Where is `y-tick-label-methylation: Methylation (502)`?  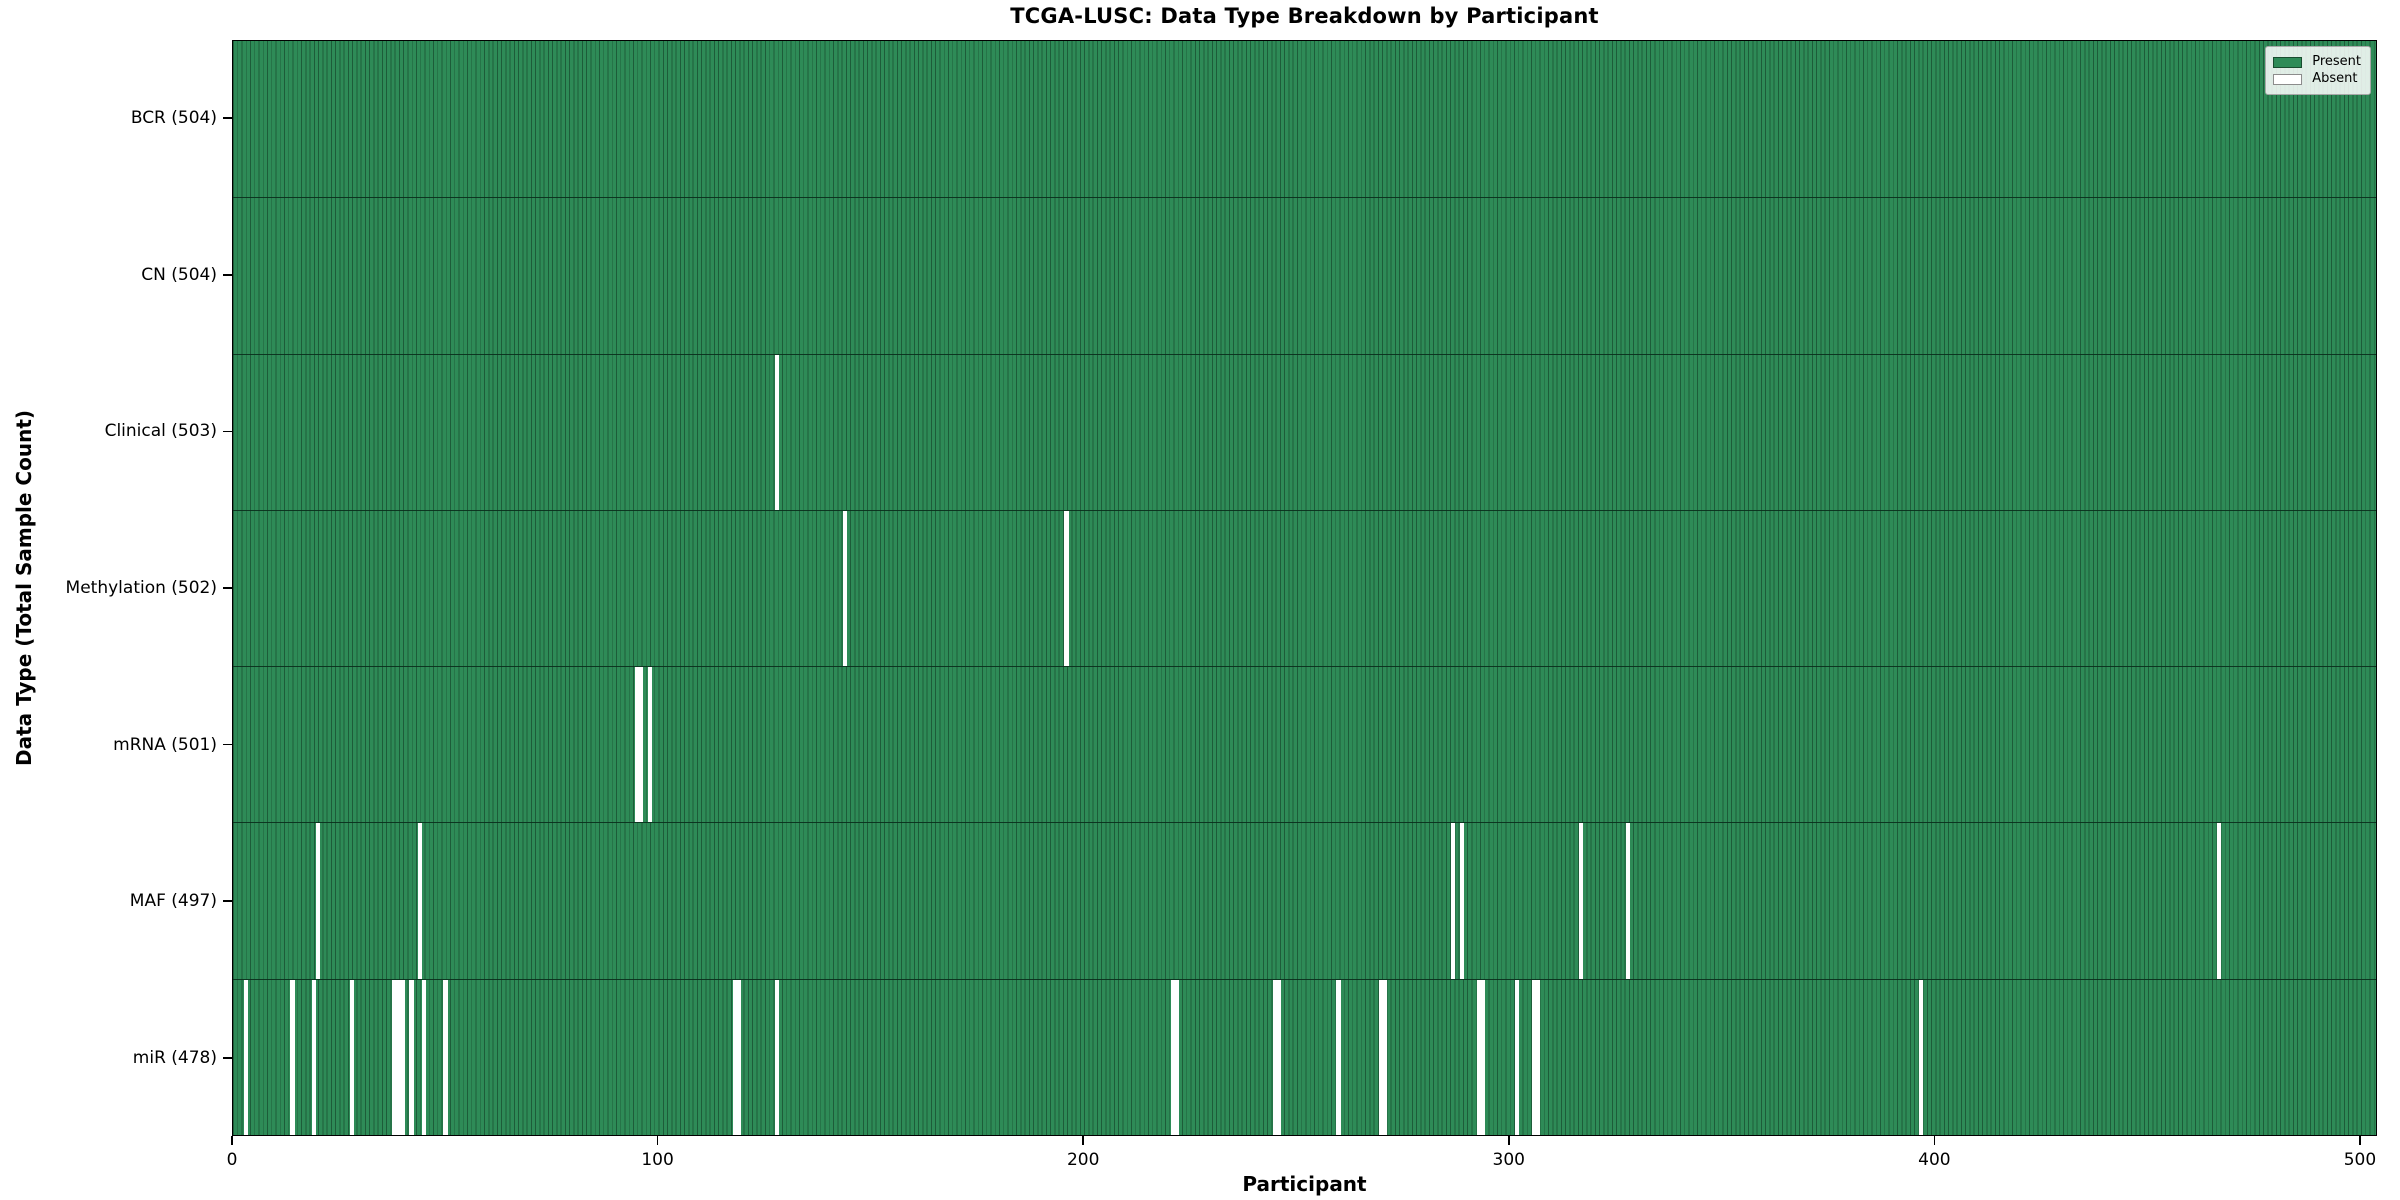 y-tick-label-methylation: Methylation (502) is located at coordinates (141, 588).